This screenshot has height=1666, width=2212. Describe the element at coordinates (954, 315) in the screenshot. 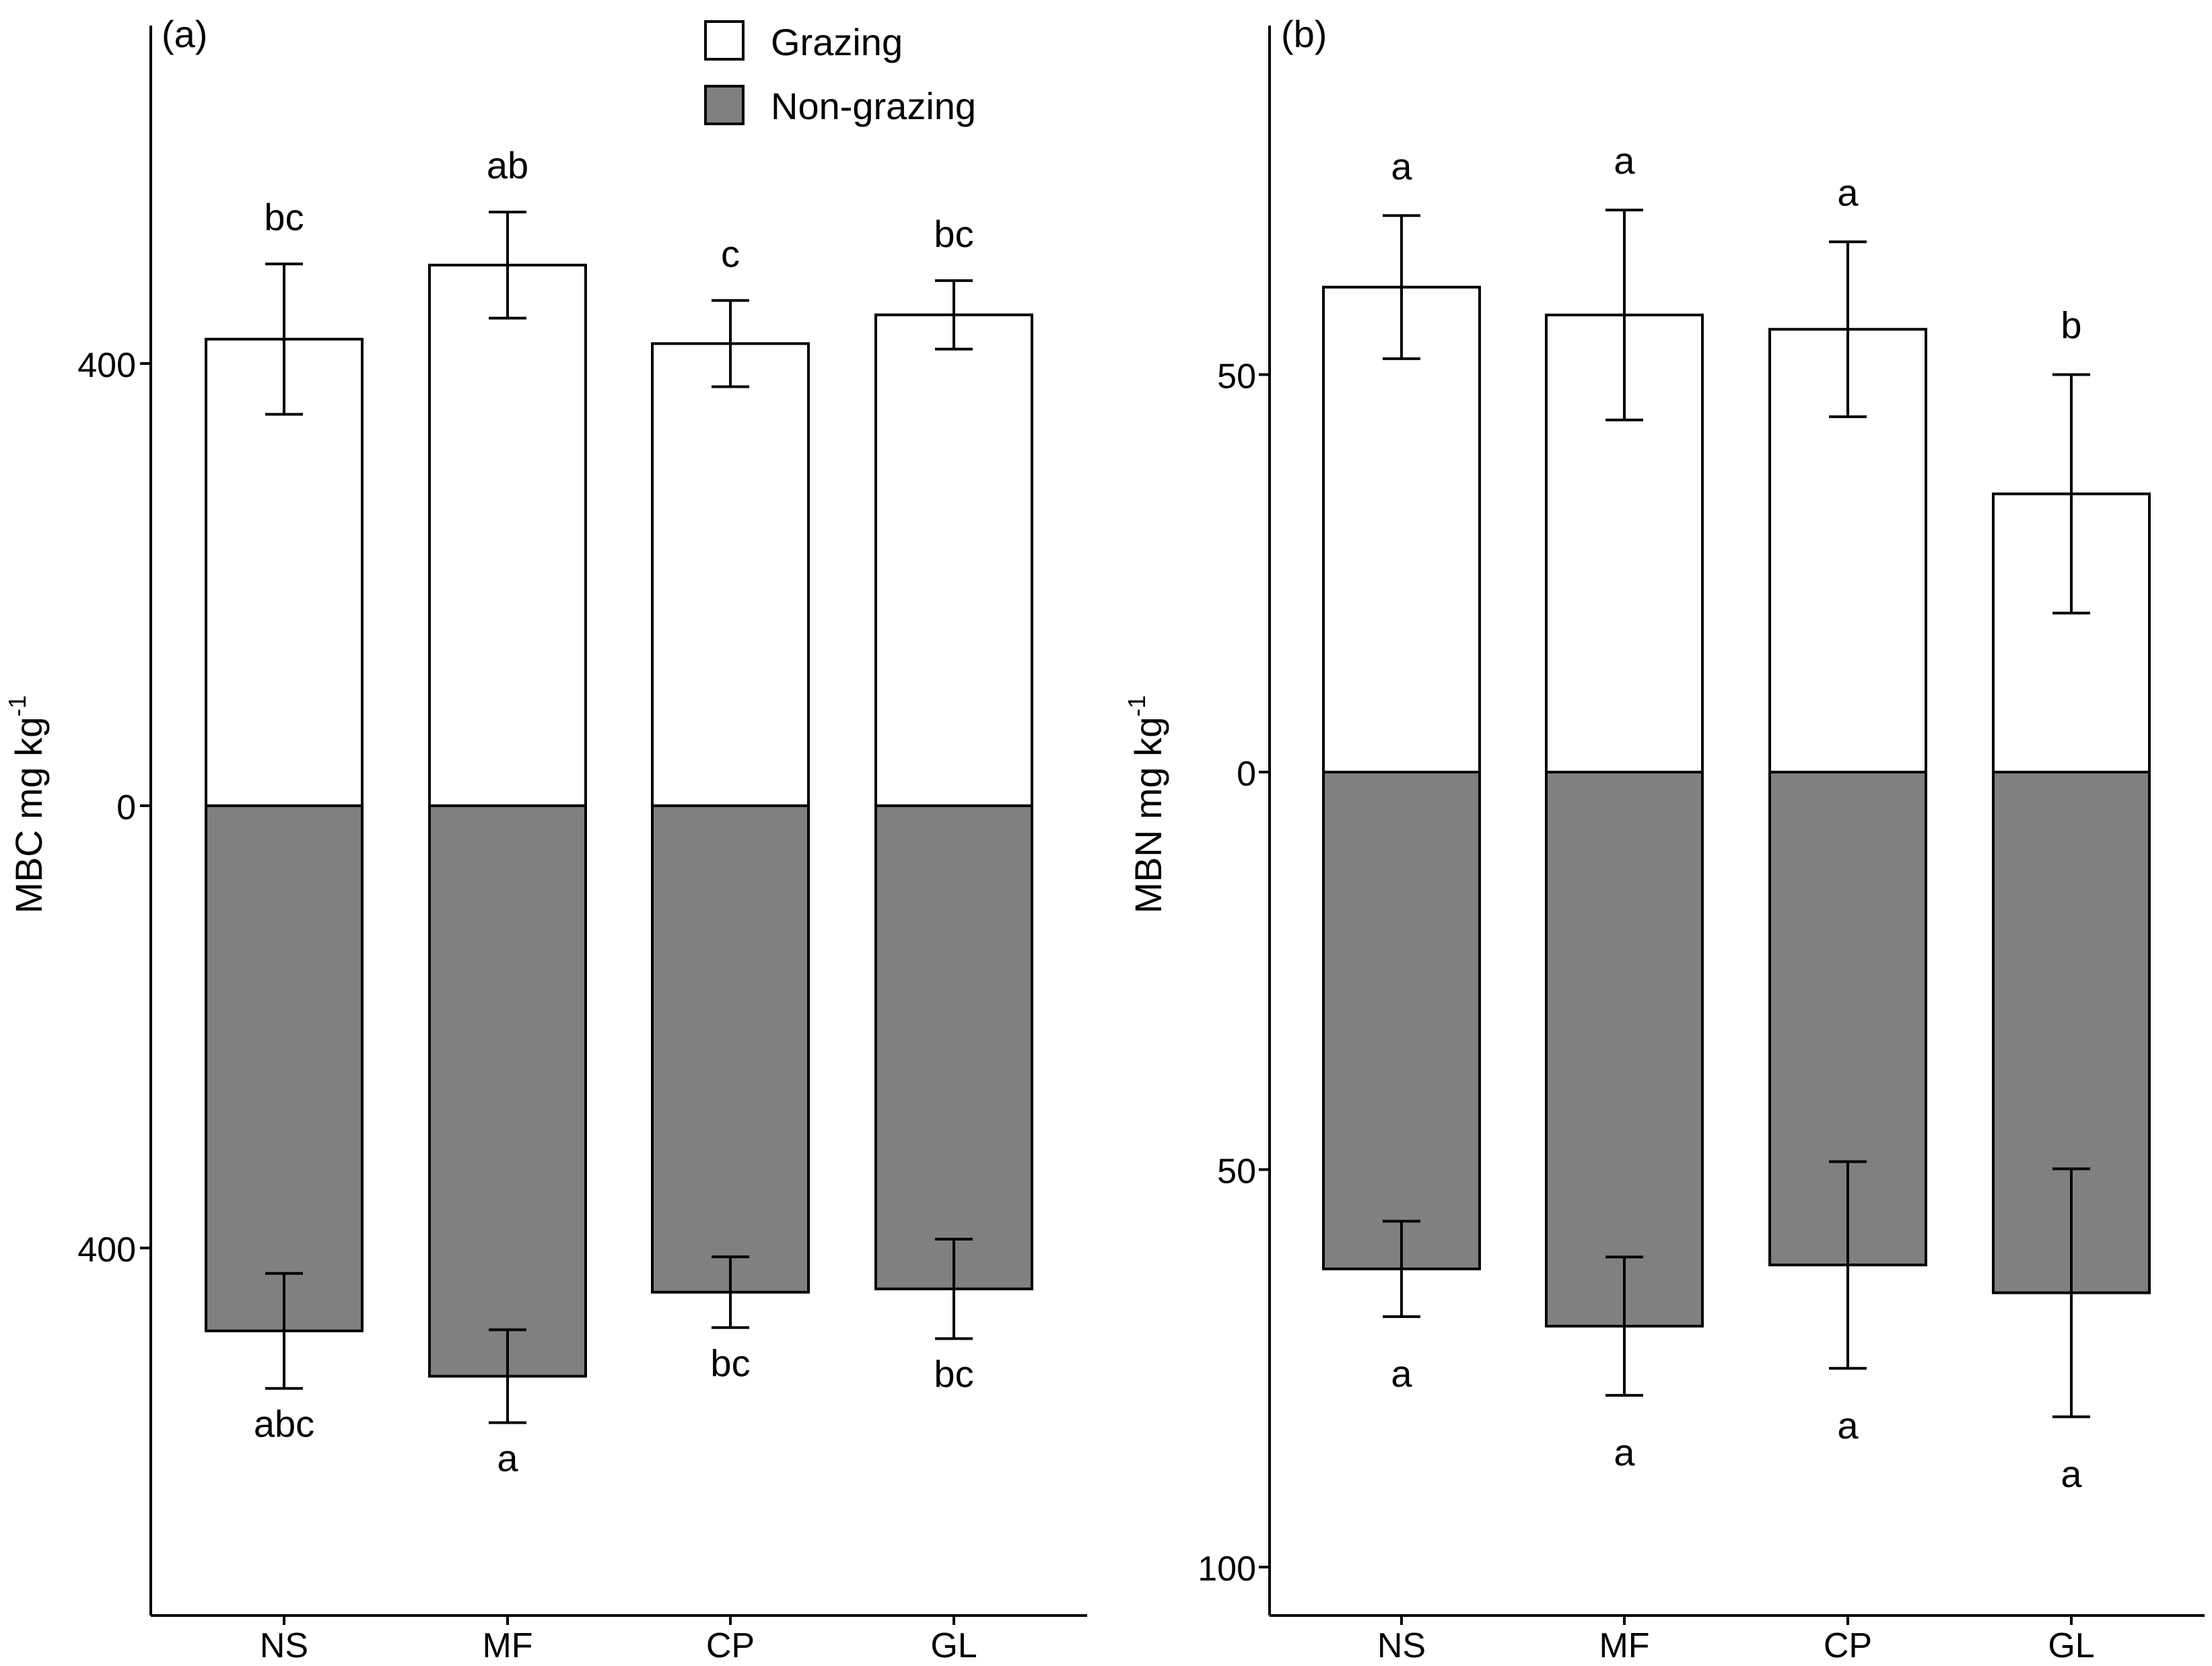

I see `panel-a-error-bar-grazing-gl` at that location.